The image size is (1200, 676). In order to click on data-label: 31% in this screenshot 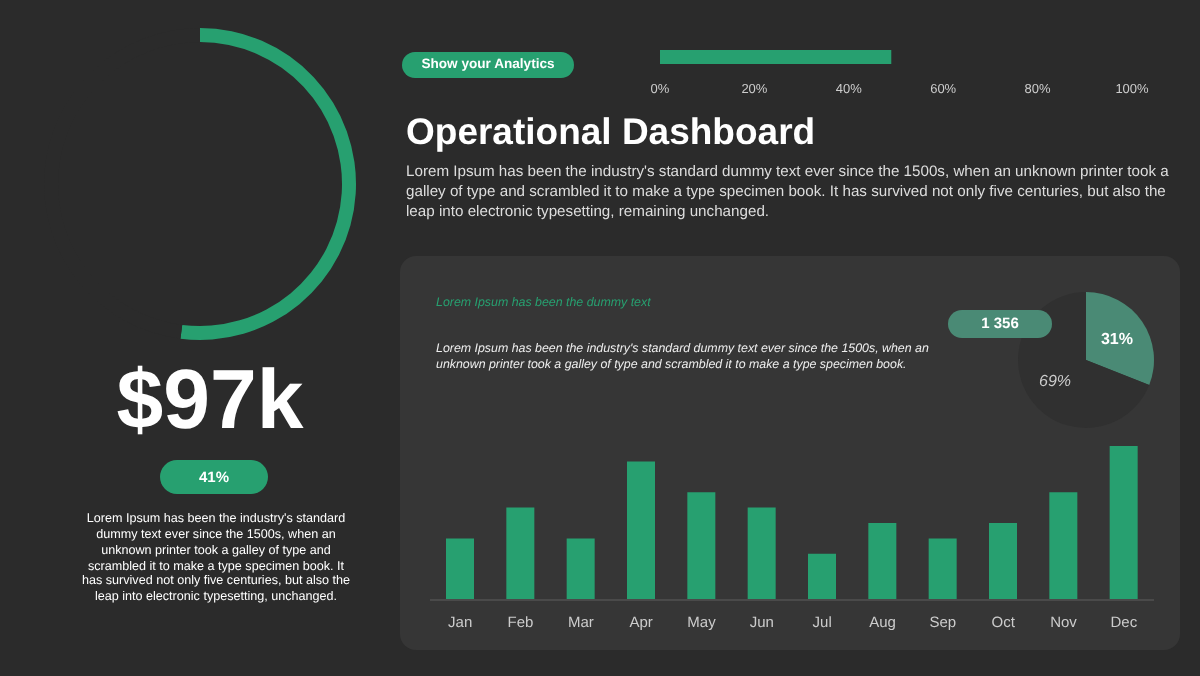, I will do `click(1116, 338)`.